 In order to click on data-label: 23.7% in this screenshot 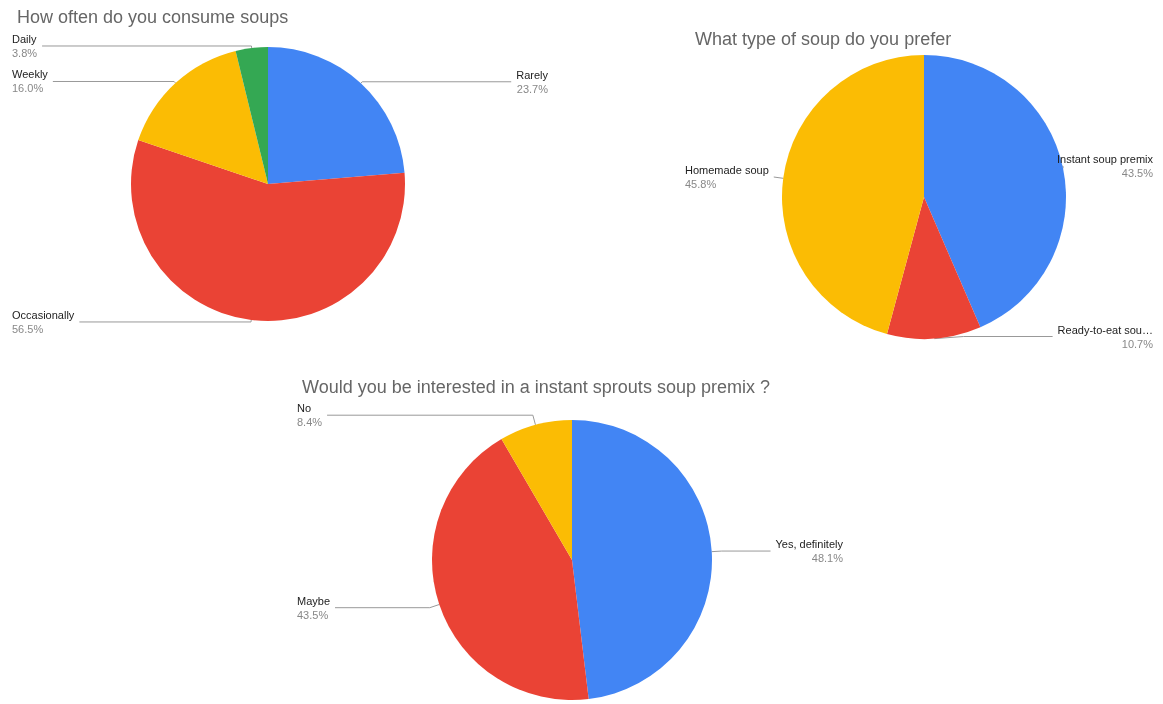, I will do `click(532, 88)`.